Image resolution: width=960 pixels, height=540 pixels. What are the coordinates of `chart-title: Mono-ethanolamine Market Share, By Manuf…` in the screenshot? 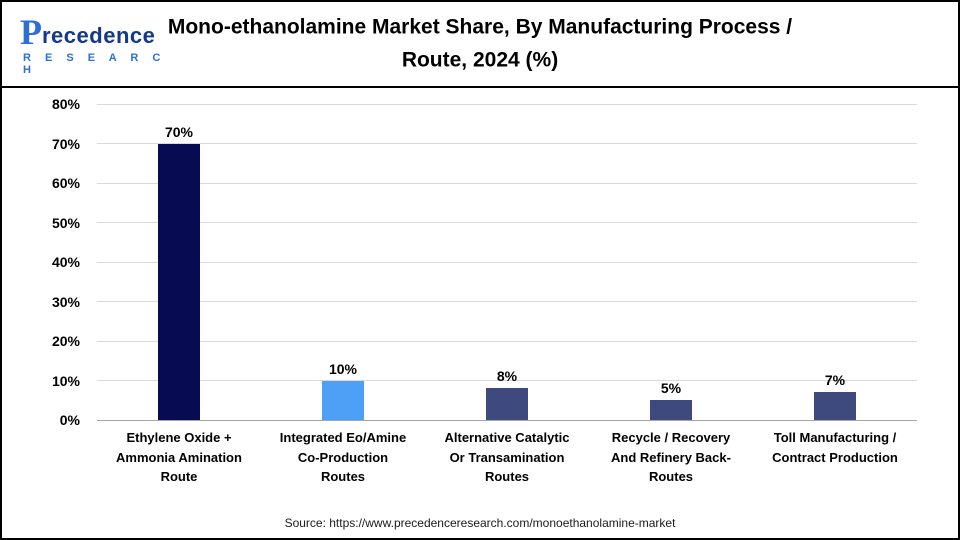 It's located at (480, 43).